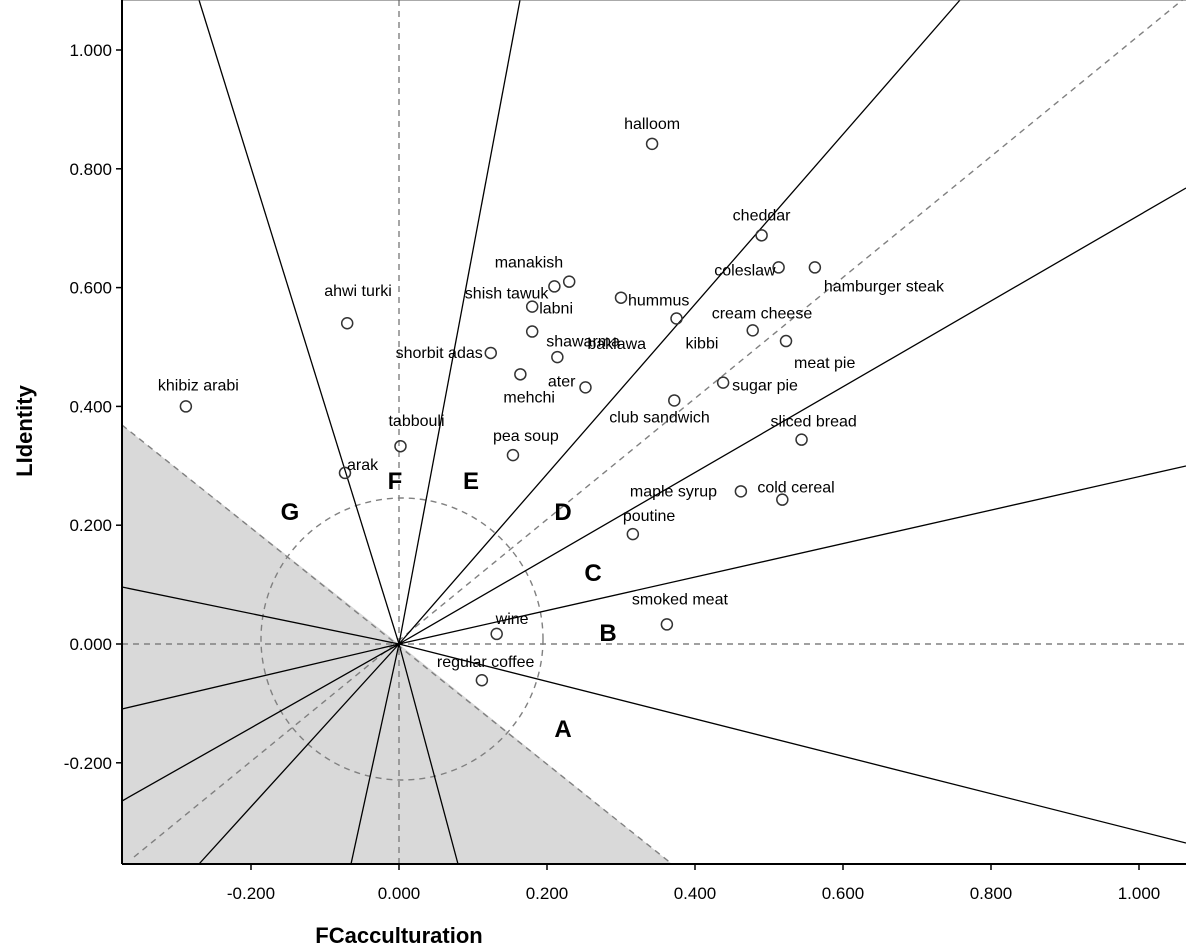  I want to click on data-point-label: wine, so click(512, 619).